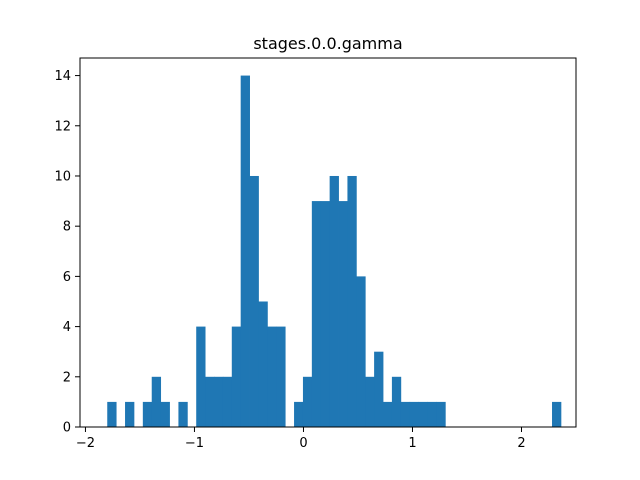 Image resolution: width=640 pixels, height=480 pixels. I want to click on x-tick-label: −1, so click(194, 443).